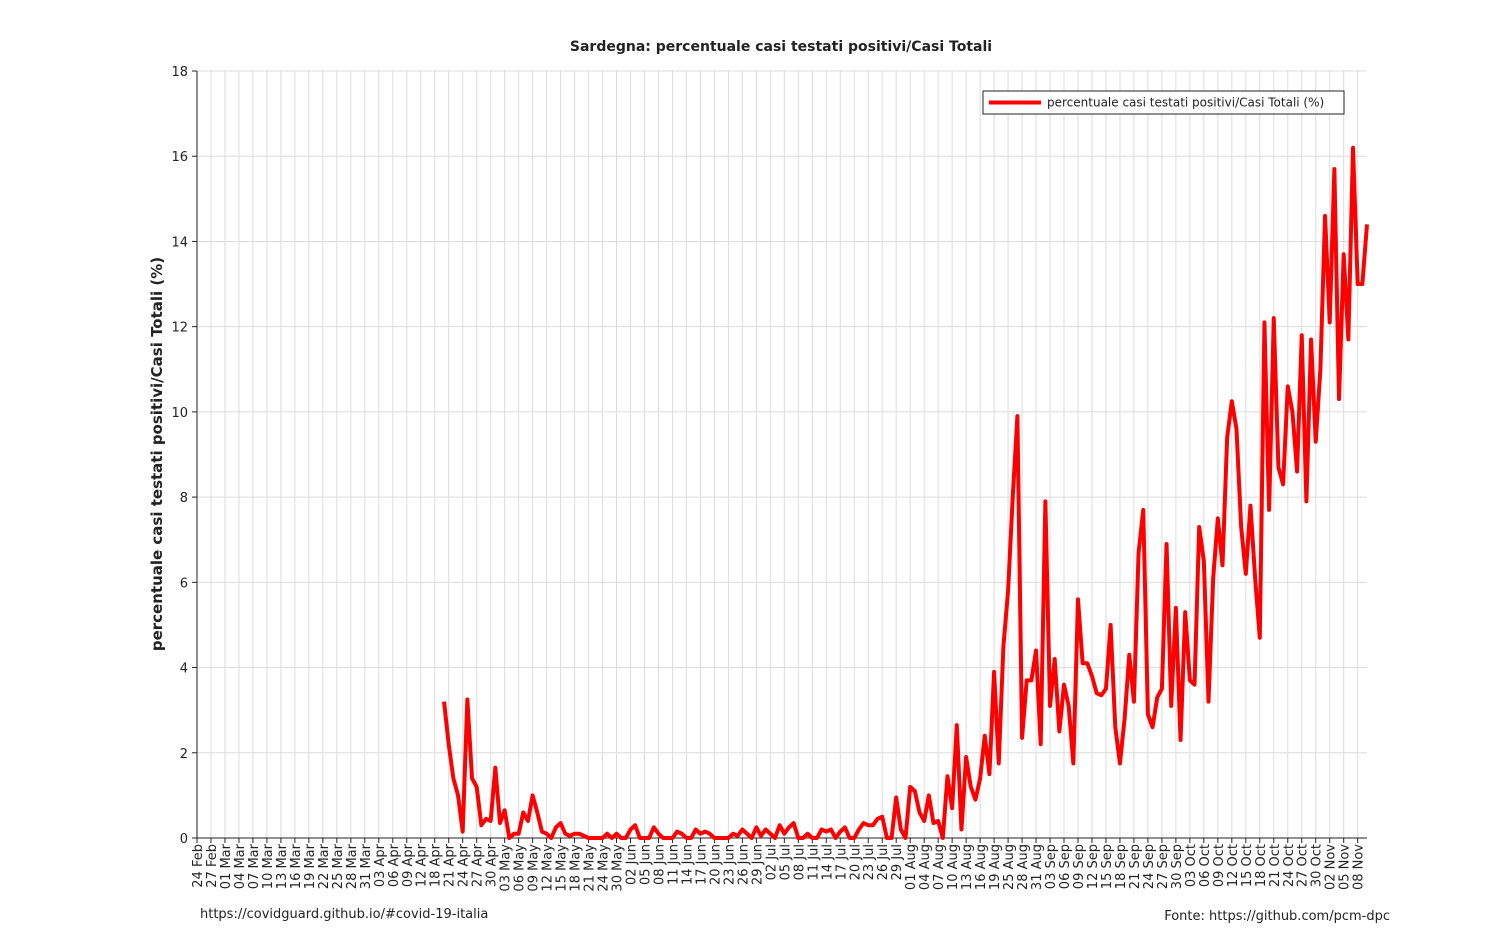 The width and height of the screenshot is (1511, 946). I want to click on x-tick-label: 19 Mar, so click(310, 866).